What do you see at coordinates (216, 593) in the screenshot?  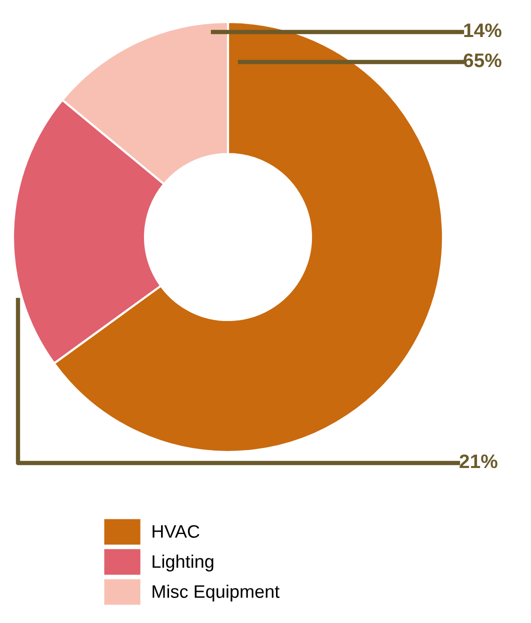 I see `legend-label: Misc Equipment` at bounding box center [216, 593].